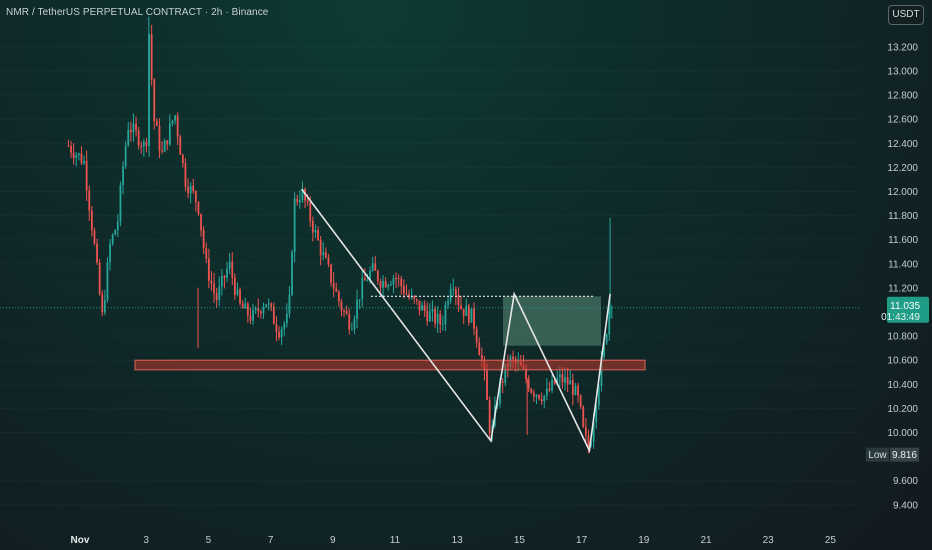 The image size is (932, 550). Describe the element at coordinates (706, 540) in the screenshot. I see `time-tick-label: 21` at that location.